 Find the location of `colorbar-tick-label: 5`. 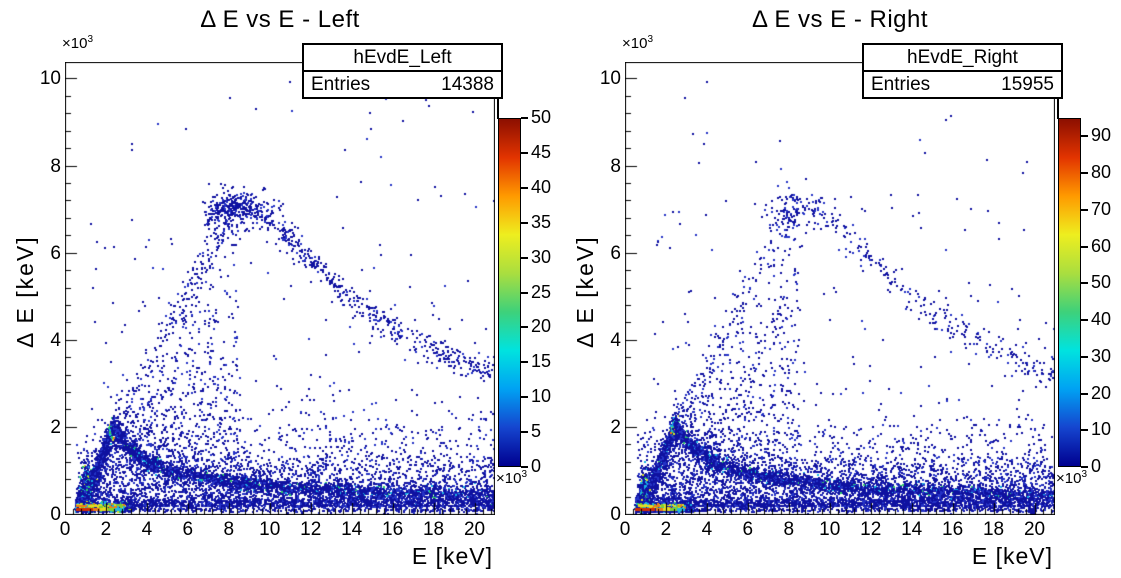

colorbar-tick-label: 5 is located at coordinates (536, 431).